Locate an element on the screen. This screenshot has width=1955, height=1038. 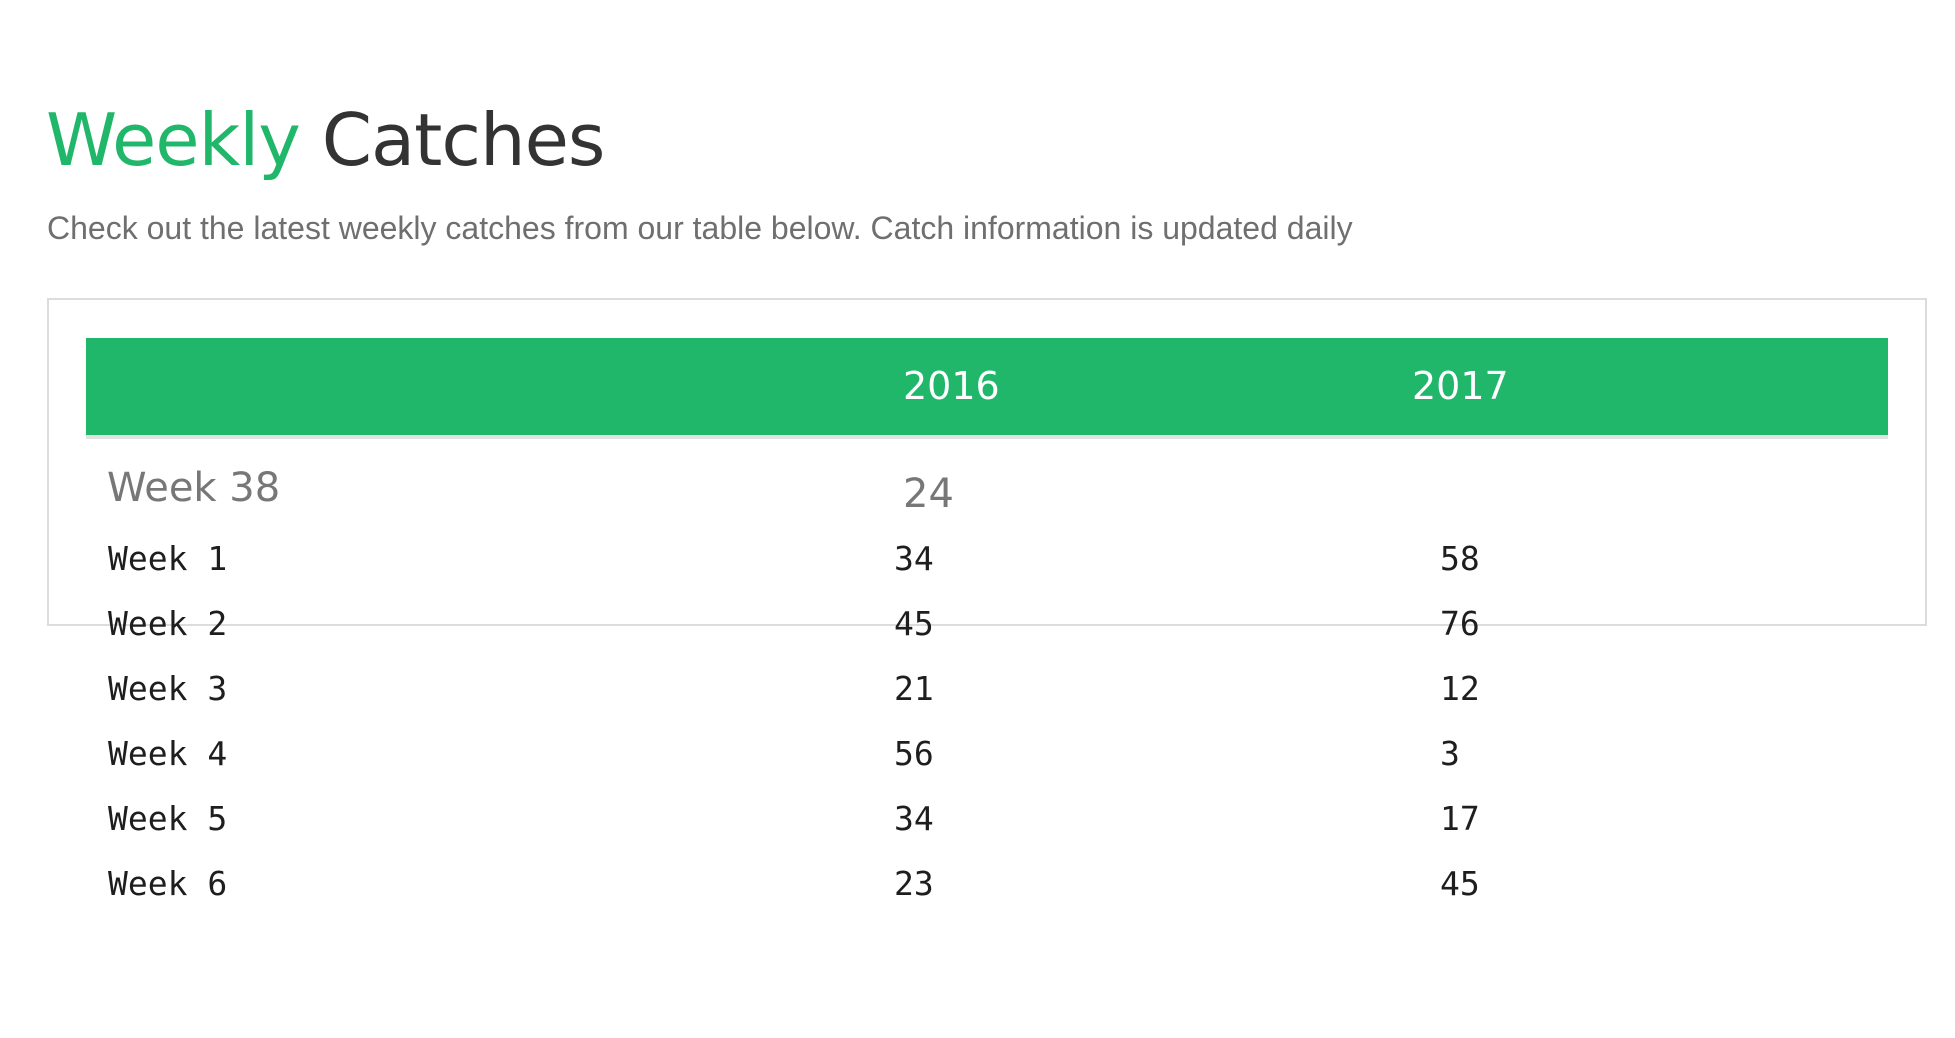
value-2016-cell: 23 is located at coordinates (914, 883).